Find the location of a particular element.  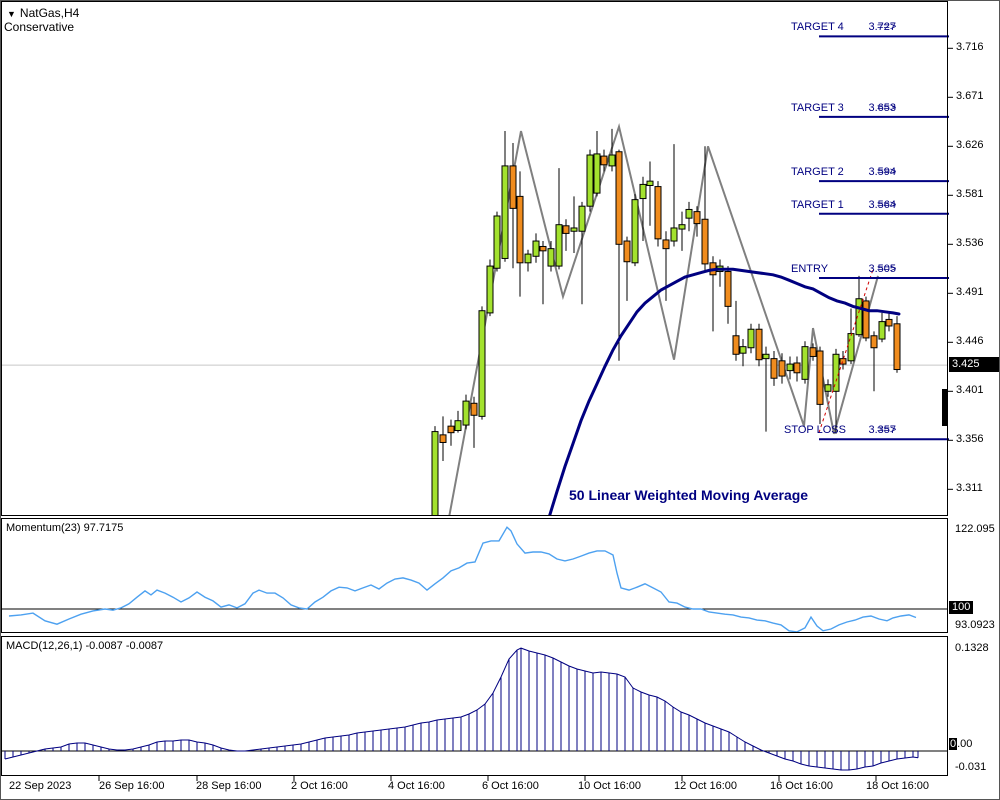

level-row-target-4: TARGET 4 ==> 3.727 is located at coordinates (475, 27).